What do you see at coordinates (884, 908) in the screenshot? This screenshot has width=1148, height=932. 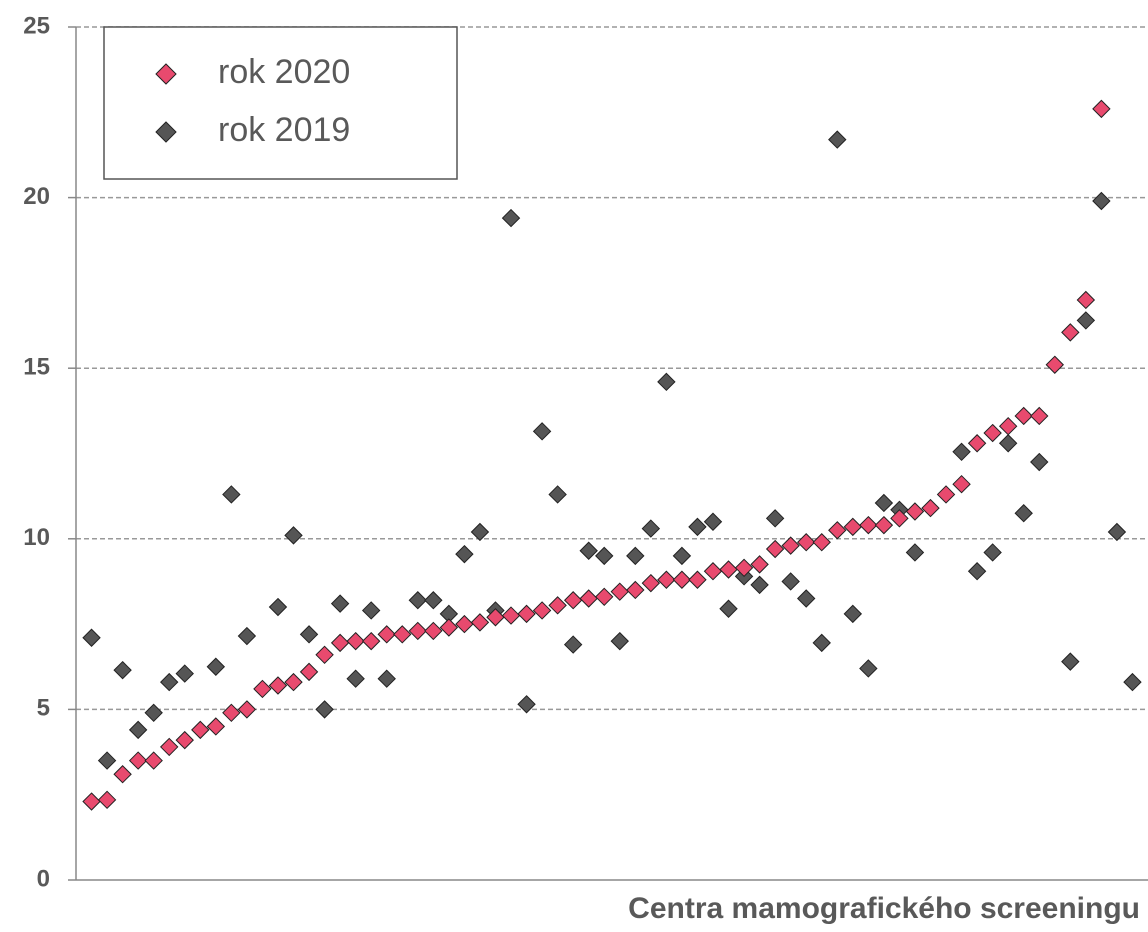 I see `x-axis-label: Centra mamografického screeningu` at bounding box center [884, 908].